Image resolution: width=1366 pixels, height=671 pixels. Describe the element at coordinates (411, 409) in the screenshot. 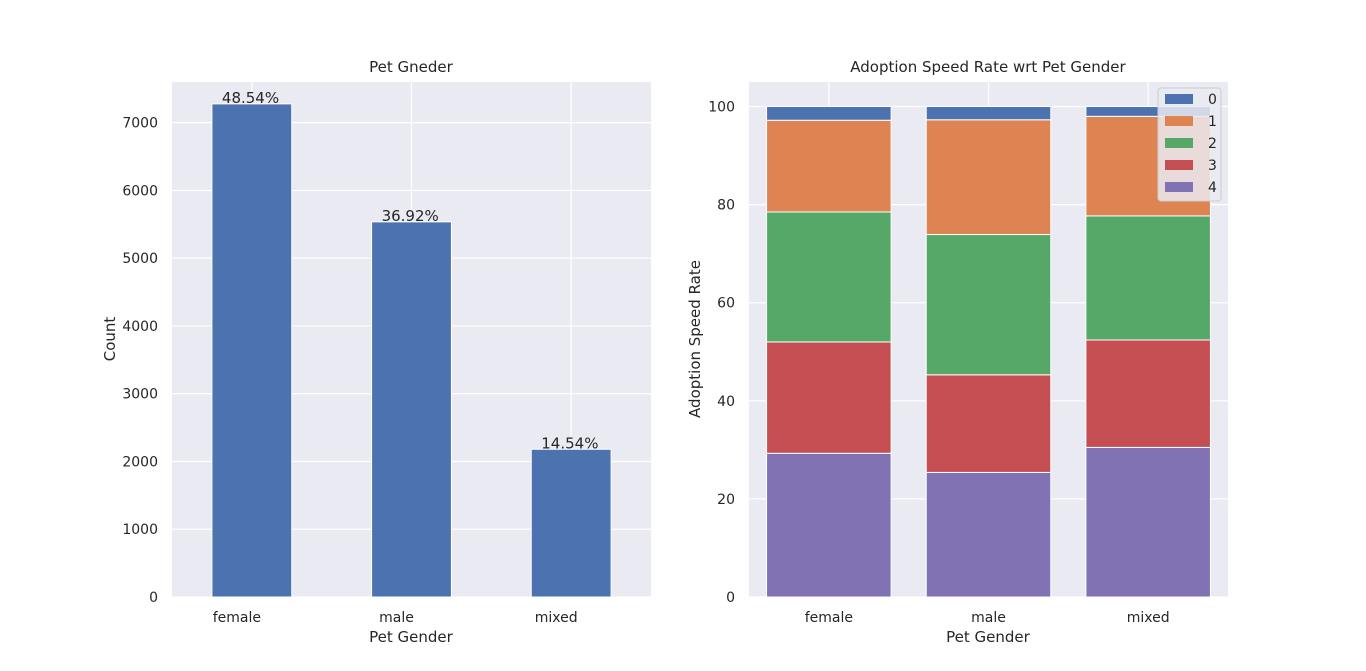

I see `left-bar-male` at that location.